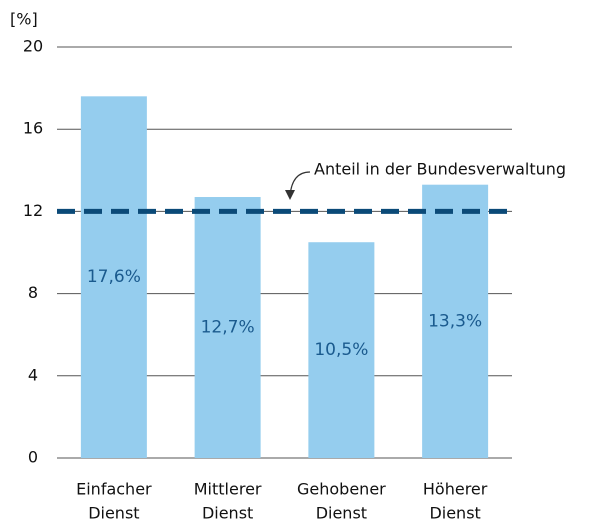 The image size is (590, 522). Describe the element at coordinates (341, 489) in the screenshot. I see `x-tick-label: Gehobener` at that location.